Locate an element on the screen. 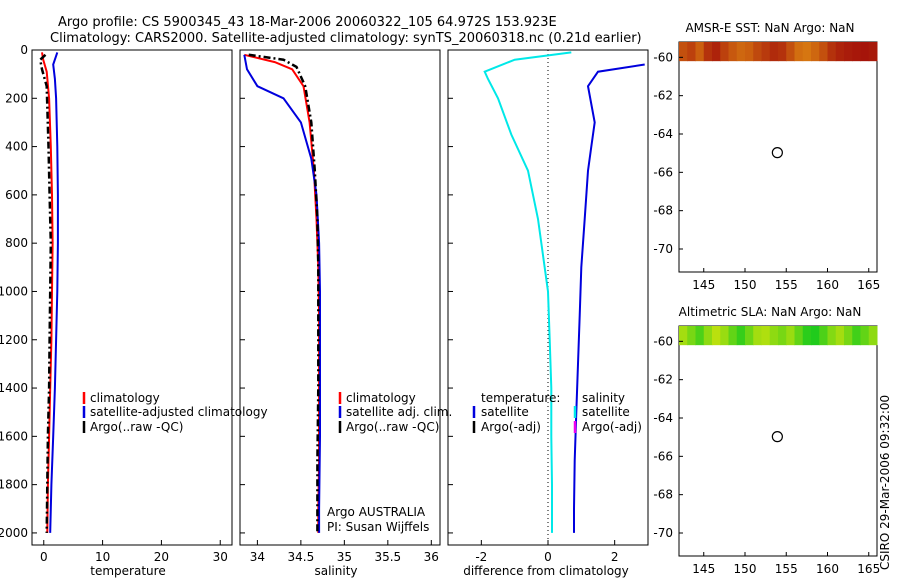  y-tick-label: -62 is located at coordinates (663, 380).